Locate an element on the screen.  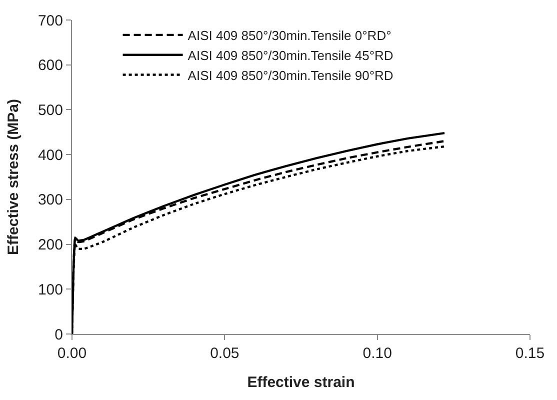
x-tick-label: 0.10 is located at coordinates (377, 353).